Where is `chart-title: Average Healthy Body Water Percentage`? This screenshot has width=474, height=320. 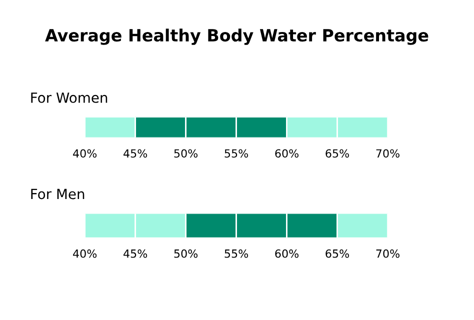 chart-title: Average Healthy Body Water Percentage is located at coordinates (236, 36).